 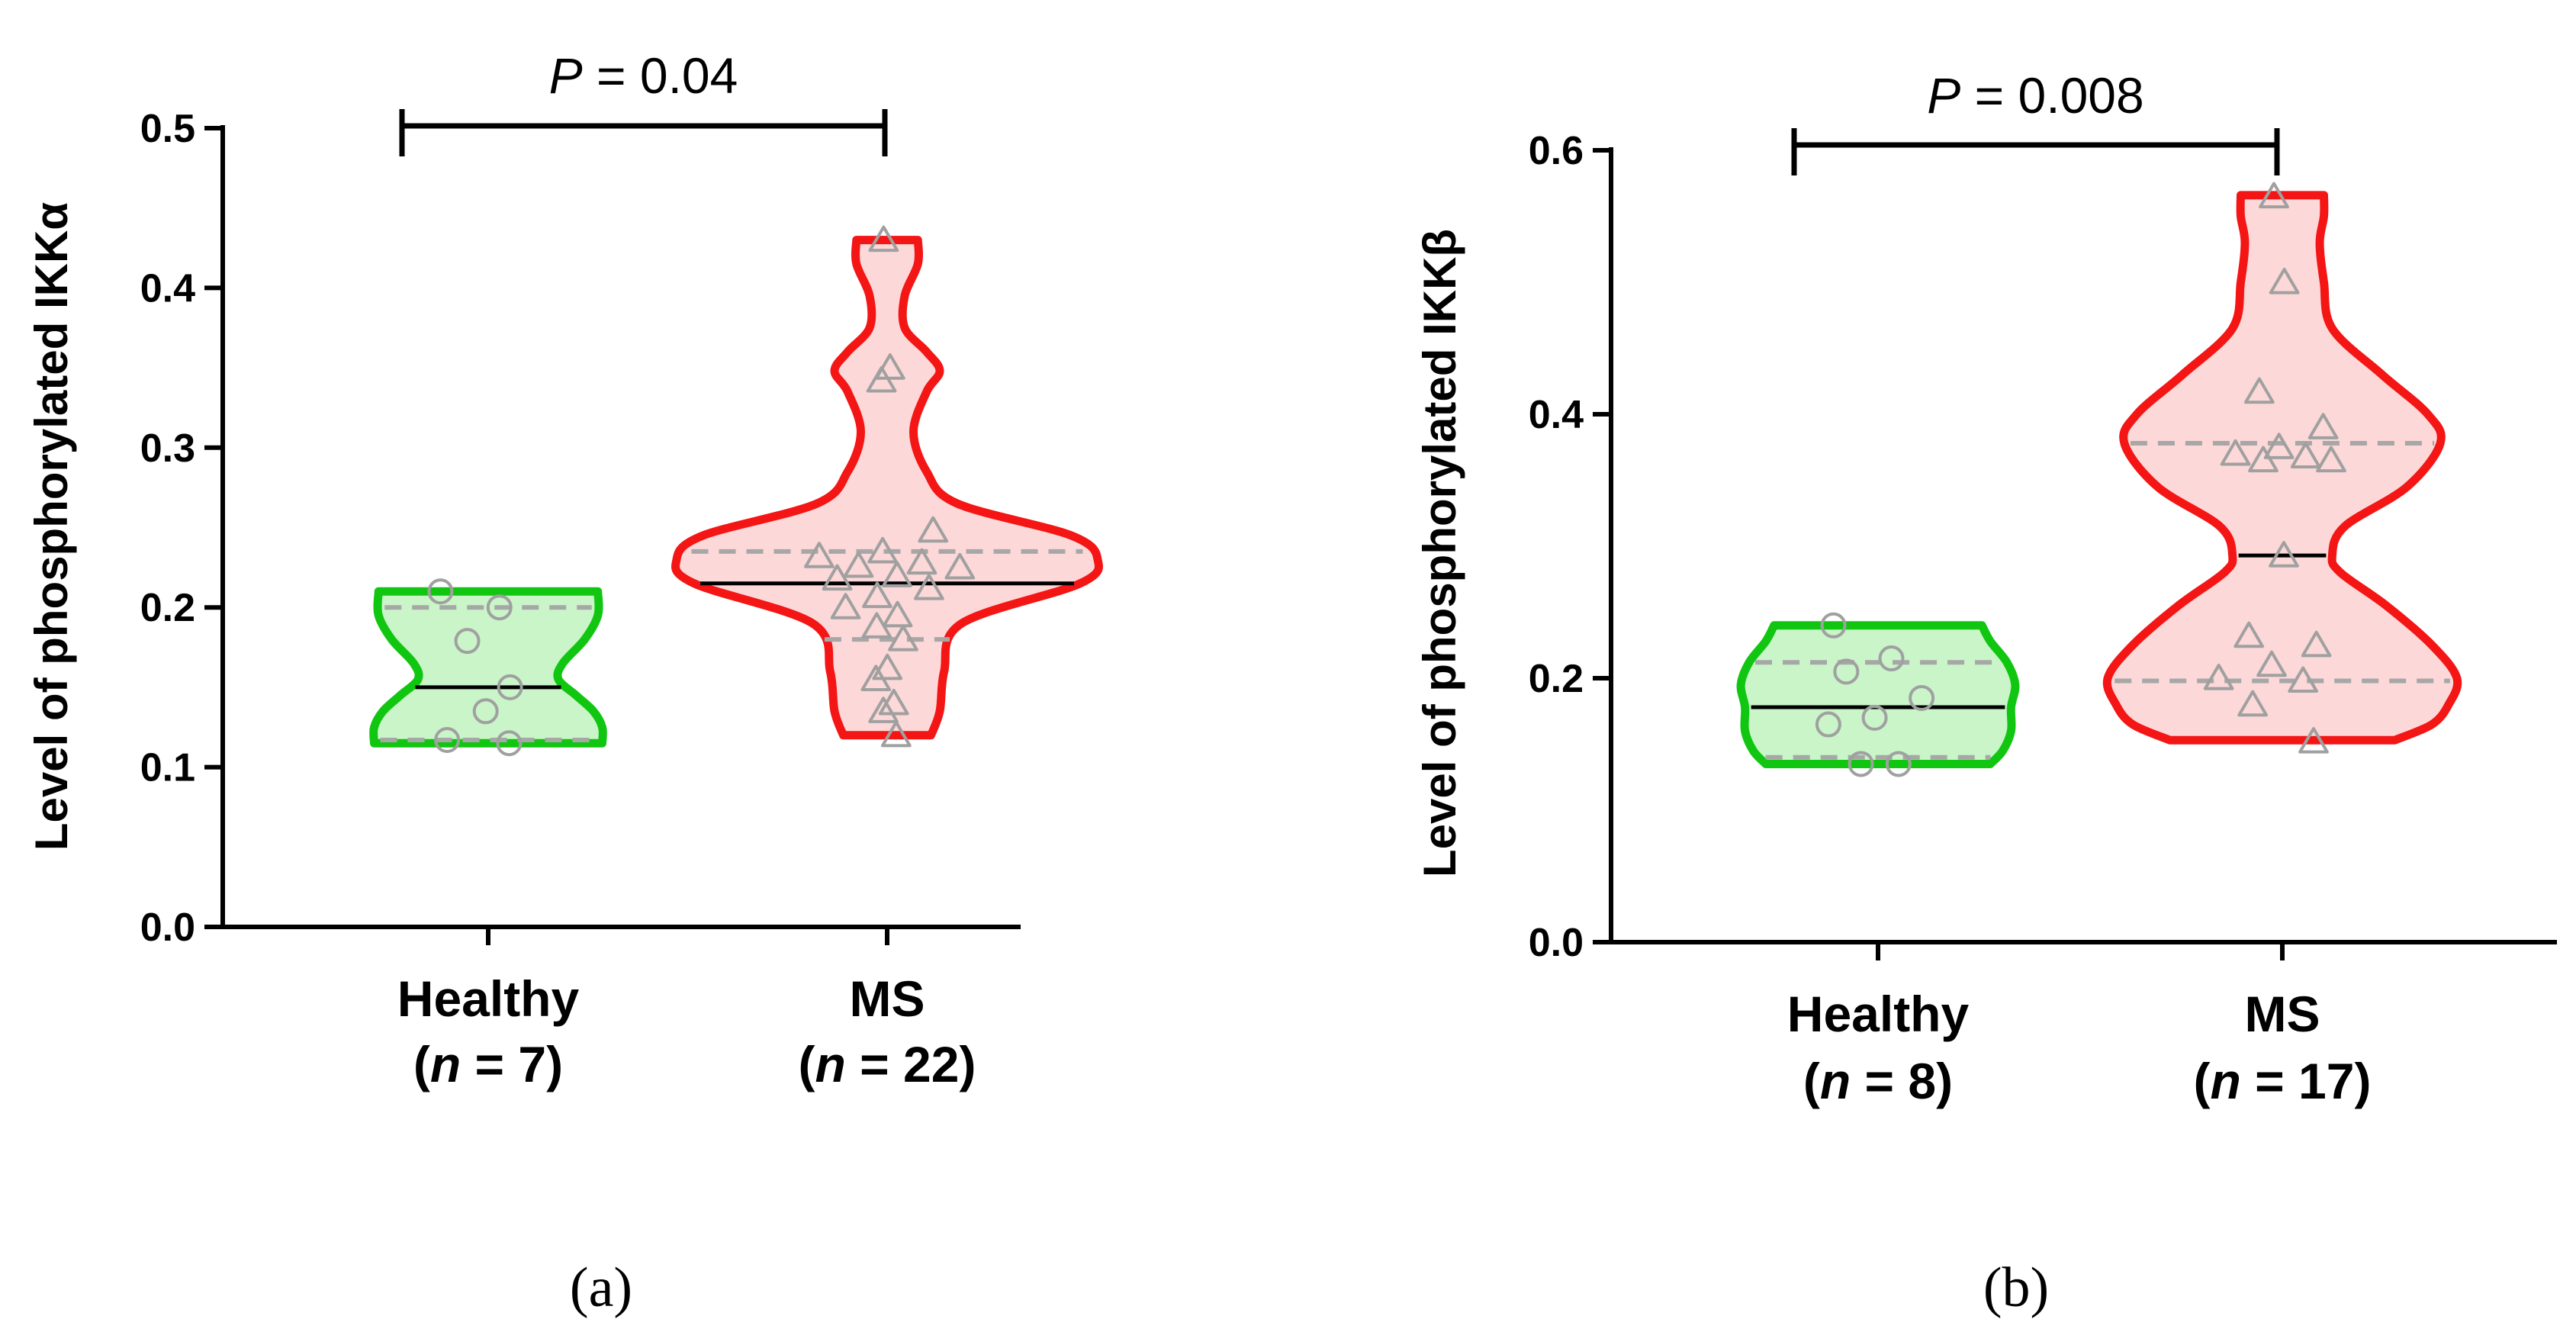 I want to click on x-category-n-label: (n = 22), so click(x=888, y=1064).